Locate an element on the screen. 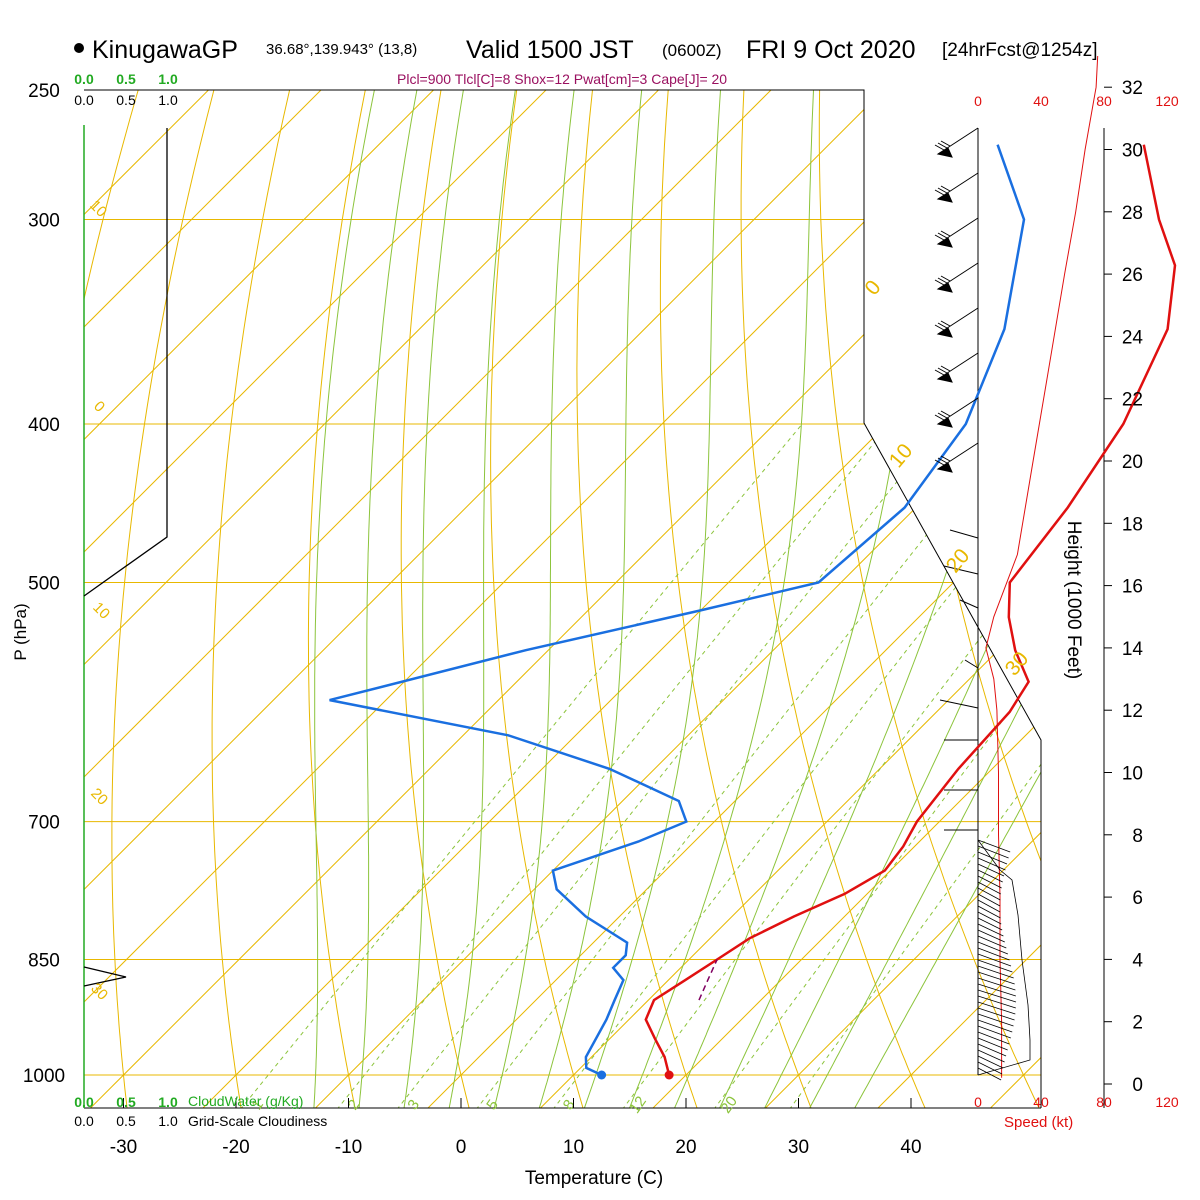 The width and height of the screenshot is (1200, 1200). wind-profile-envelope is located at coordinates (1004, 957).